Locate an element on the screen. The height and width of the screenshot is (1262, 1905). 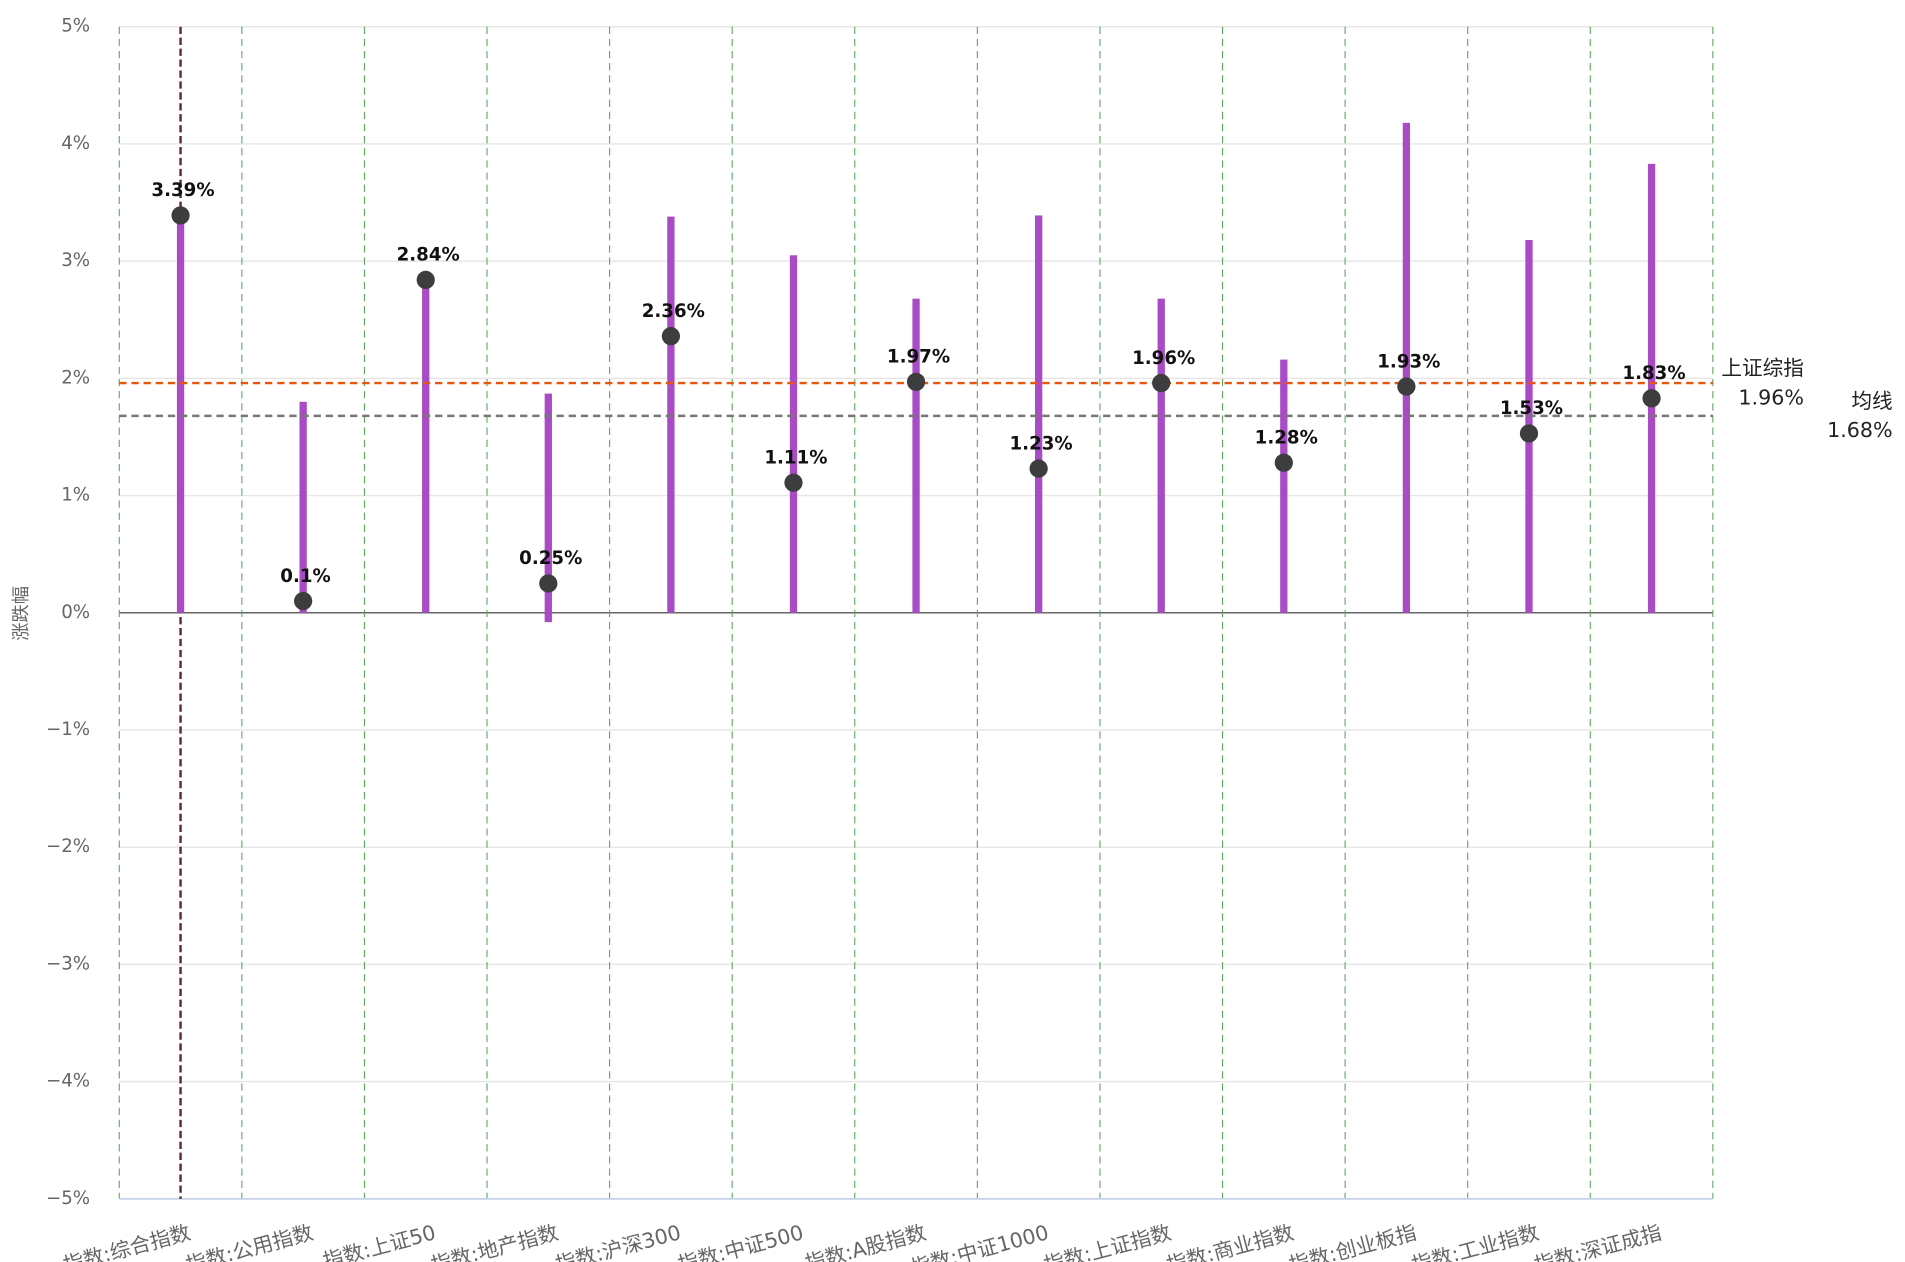
value-label: 1.23% is located at coordinates (1040, 443).